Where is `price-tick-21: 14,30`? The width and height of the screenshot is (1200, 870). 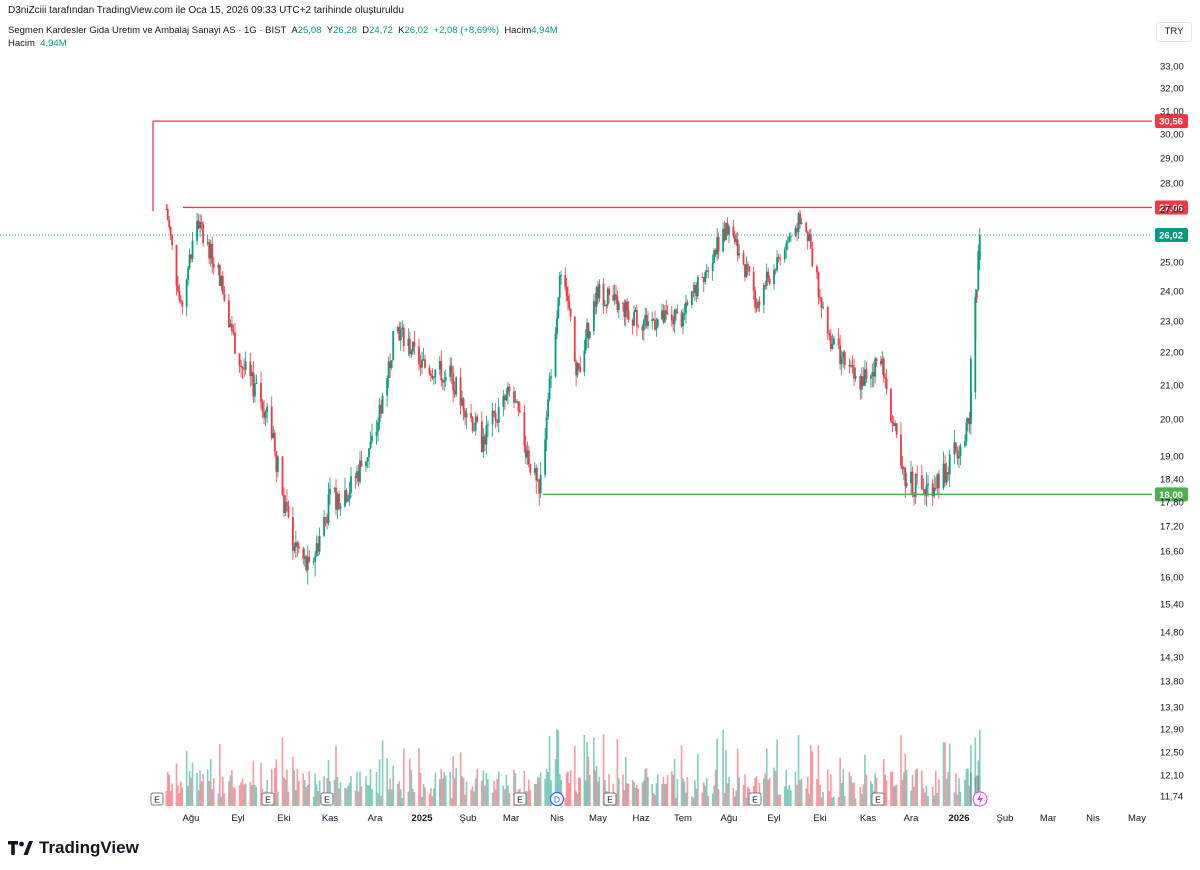
price-tick-21: 14,30 is located at coordinates (1172, 658).